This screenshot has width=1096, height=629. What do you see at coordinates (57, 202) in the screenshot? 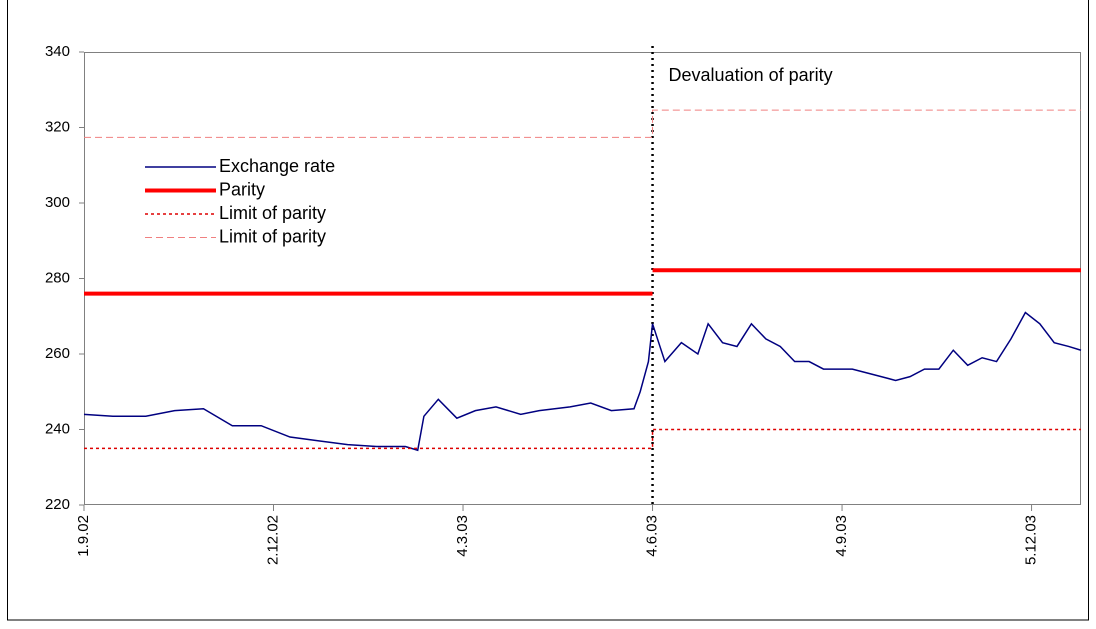
I see `y-tick-label: 300` at bounding box center [57, 202].